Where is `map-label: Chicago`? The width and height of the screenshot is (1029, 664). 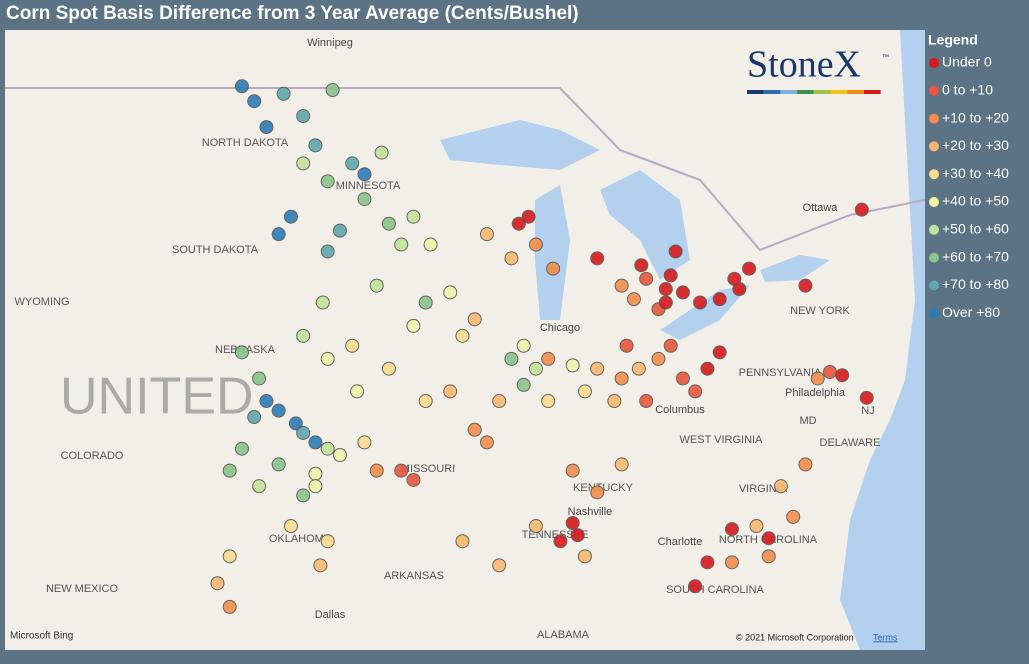
map-label: Chicago is located at coordinates (560, 328).